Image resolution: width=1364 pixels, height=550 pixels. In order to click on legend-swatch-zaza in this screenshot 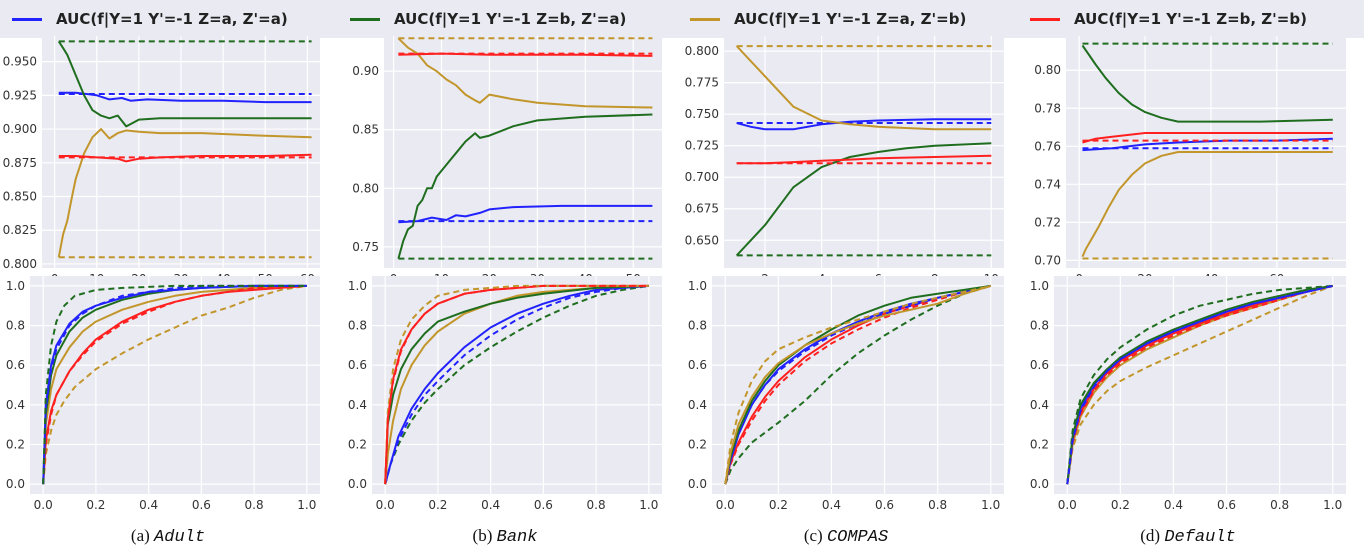, I will do `click(27, 19)`.